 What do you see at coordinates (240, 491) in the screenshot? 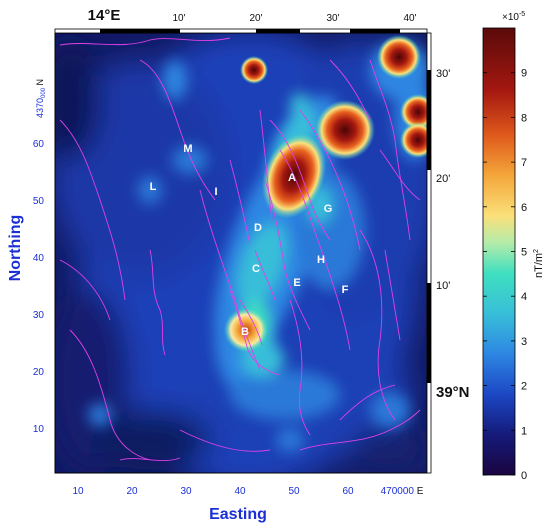
I see `x-tick-label: 40` at bounding box center [240, 491].